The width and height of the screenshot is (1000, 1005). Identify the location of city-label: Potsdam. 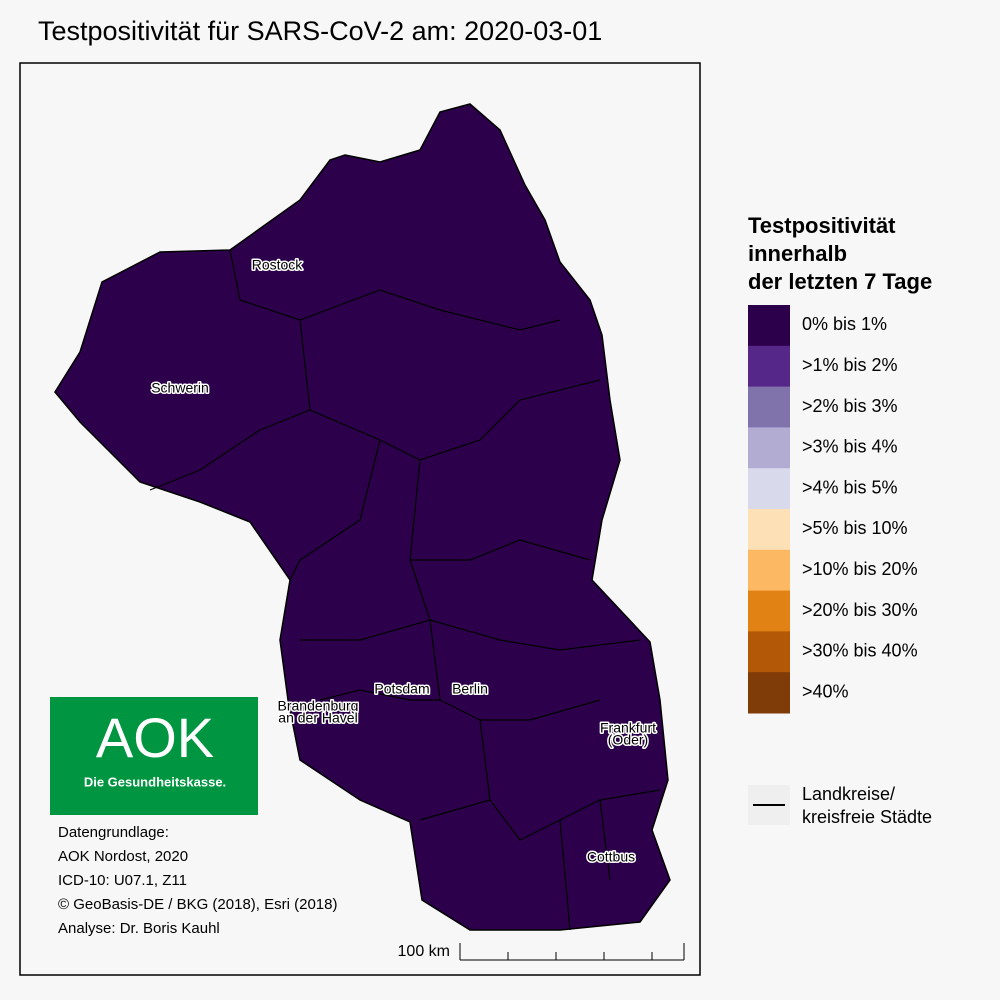
(401, 689).